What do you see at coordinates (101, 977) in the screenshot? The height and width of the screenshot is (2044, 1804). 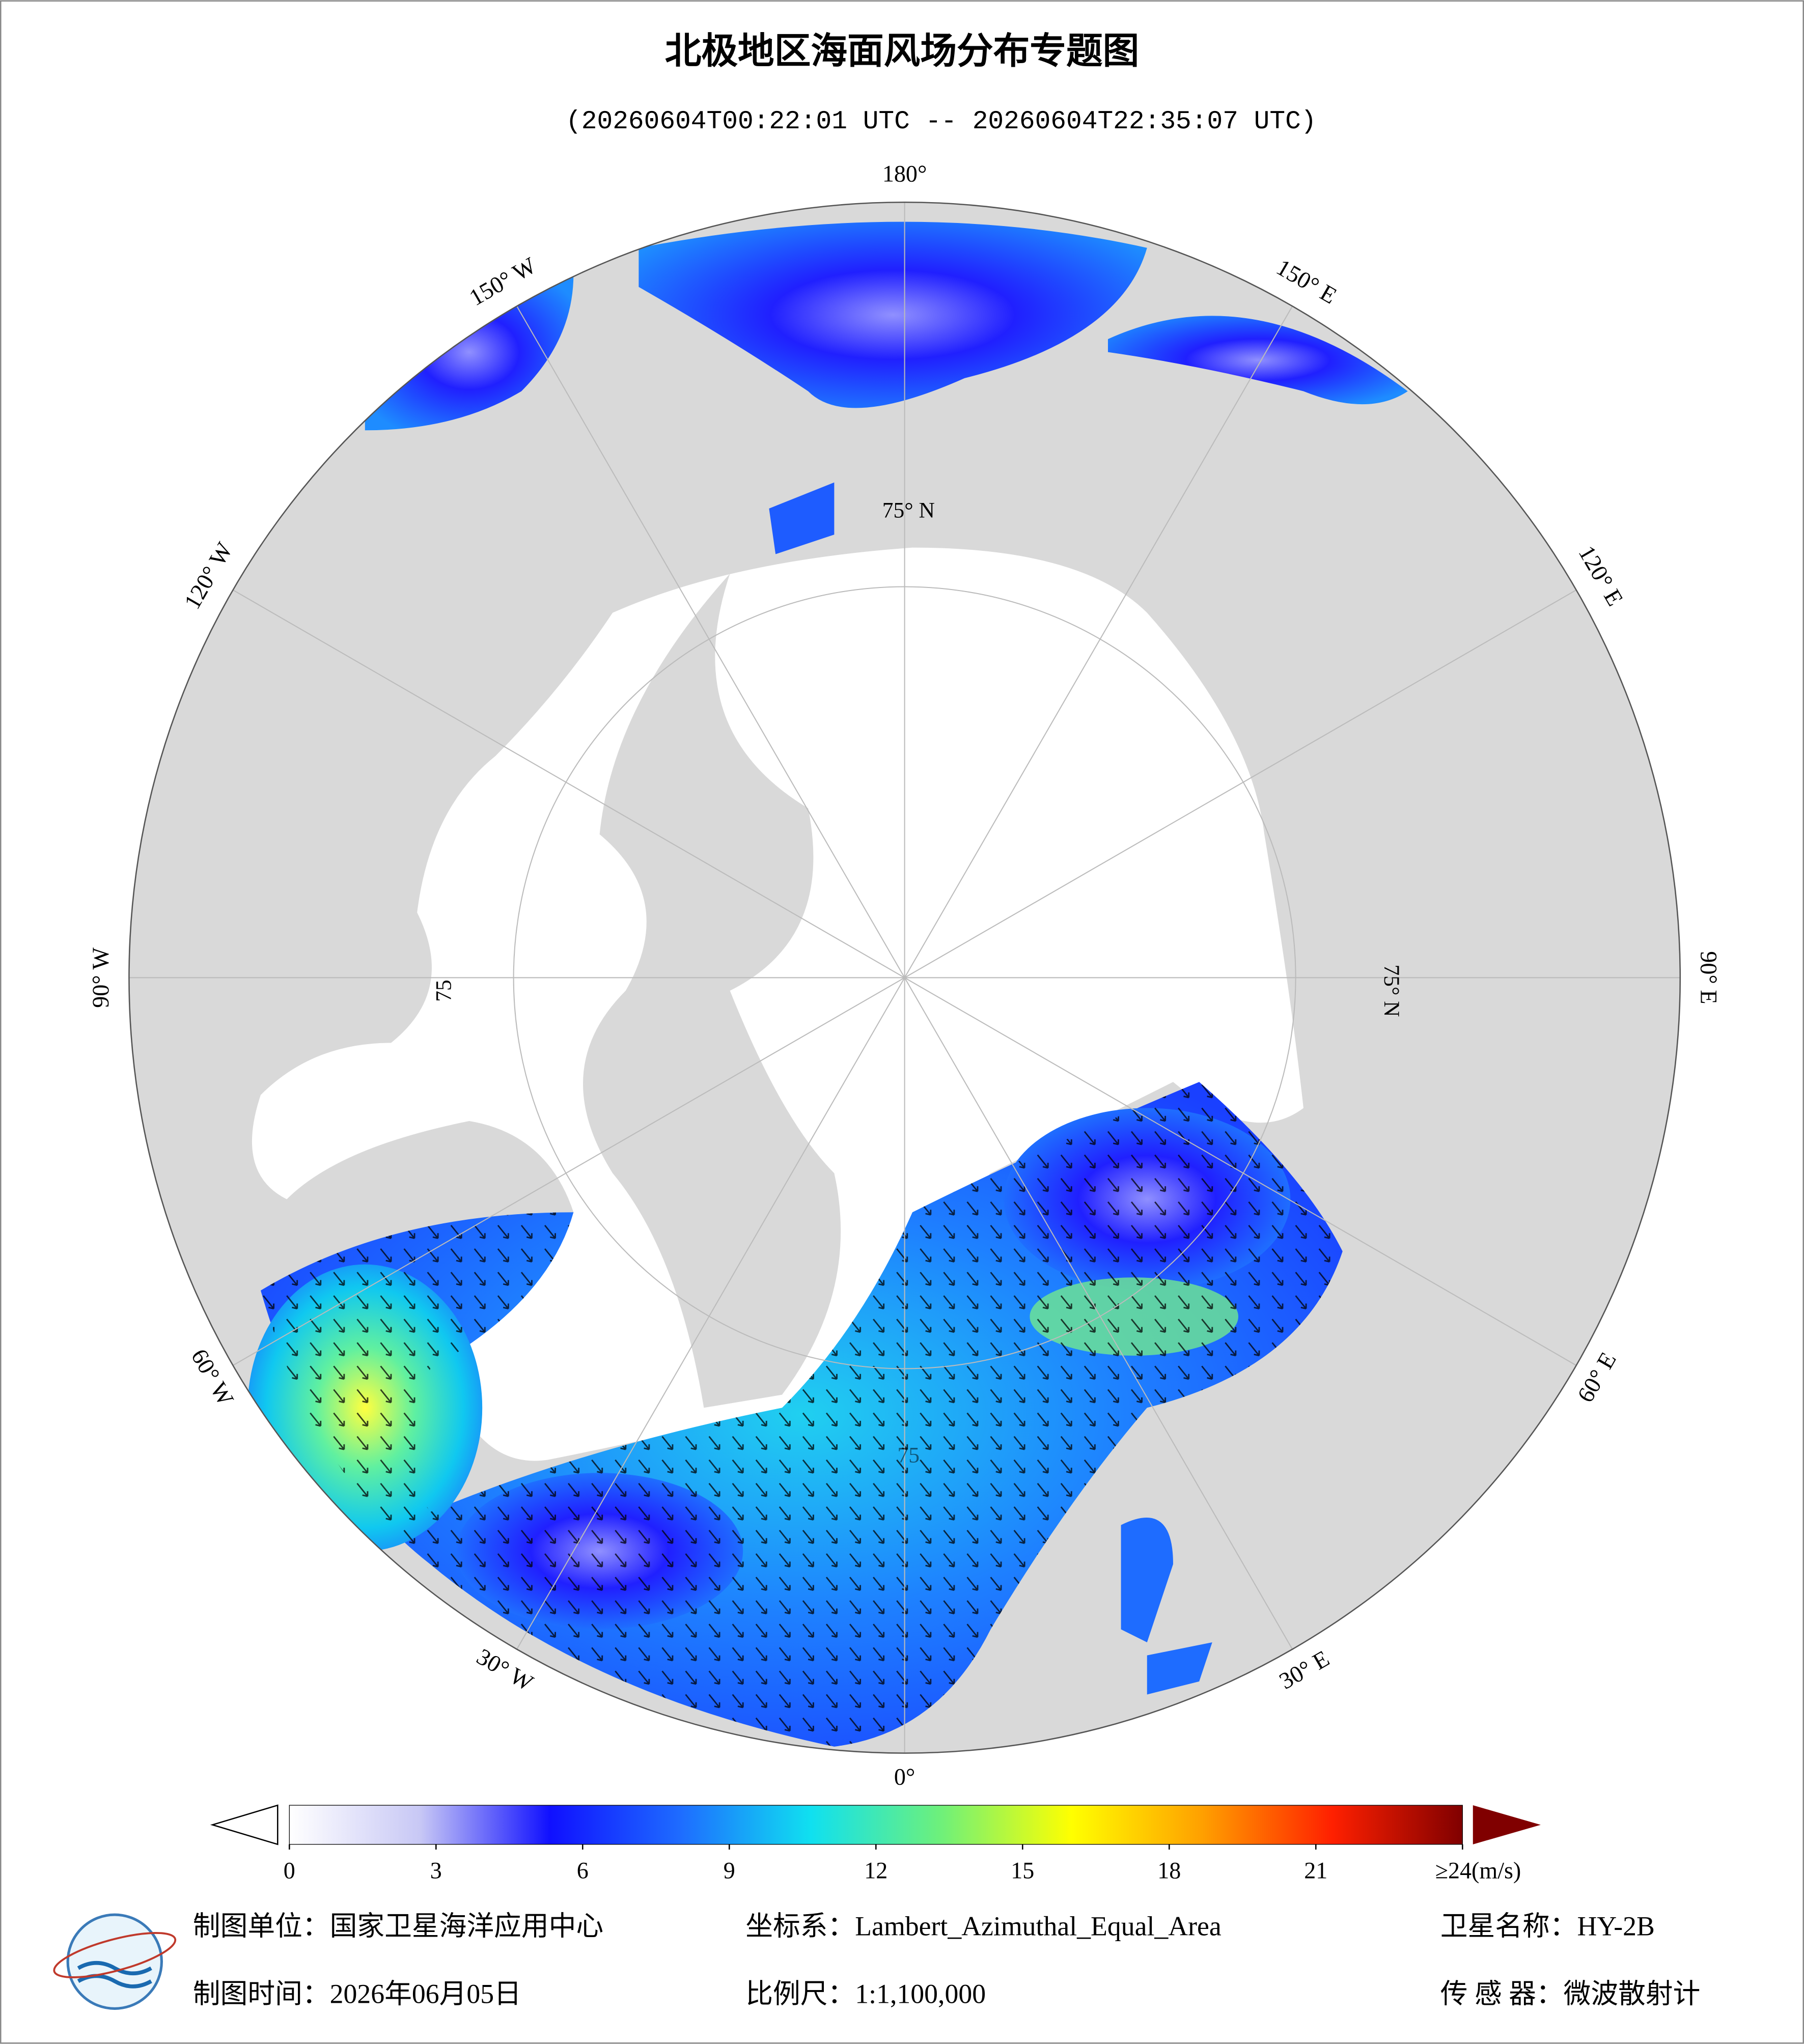 I see `longitude-label: 90° W` at bounding box center [101, 977].